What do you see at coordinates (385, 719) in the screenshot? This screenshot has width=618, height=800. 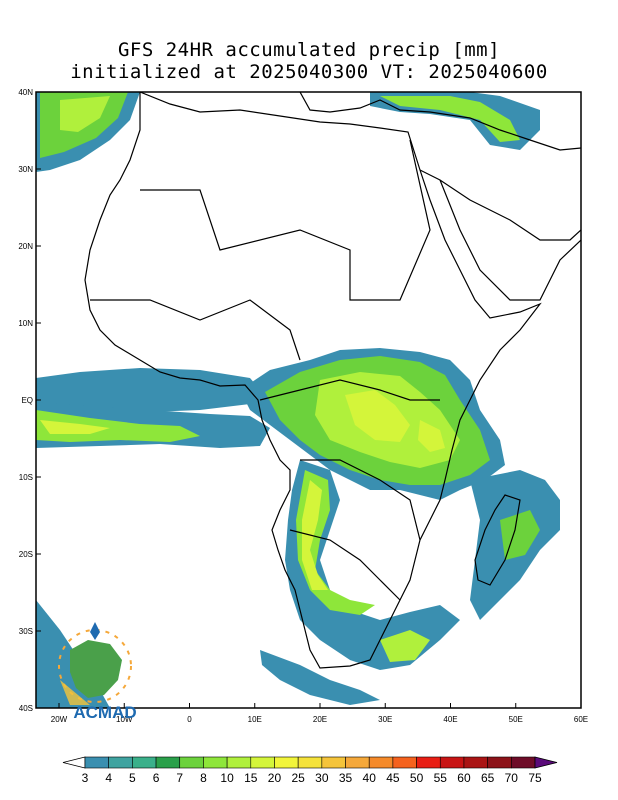 I see `lon-label: 30E` at bounding box center [385, 719].